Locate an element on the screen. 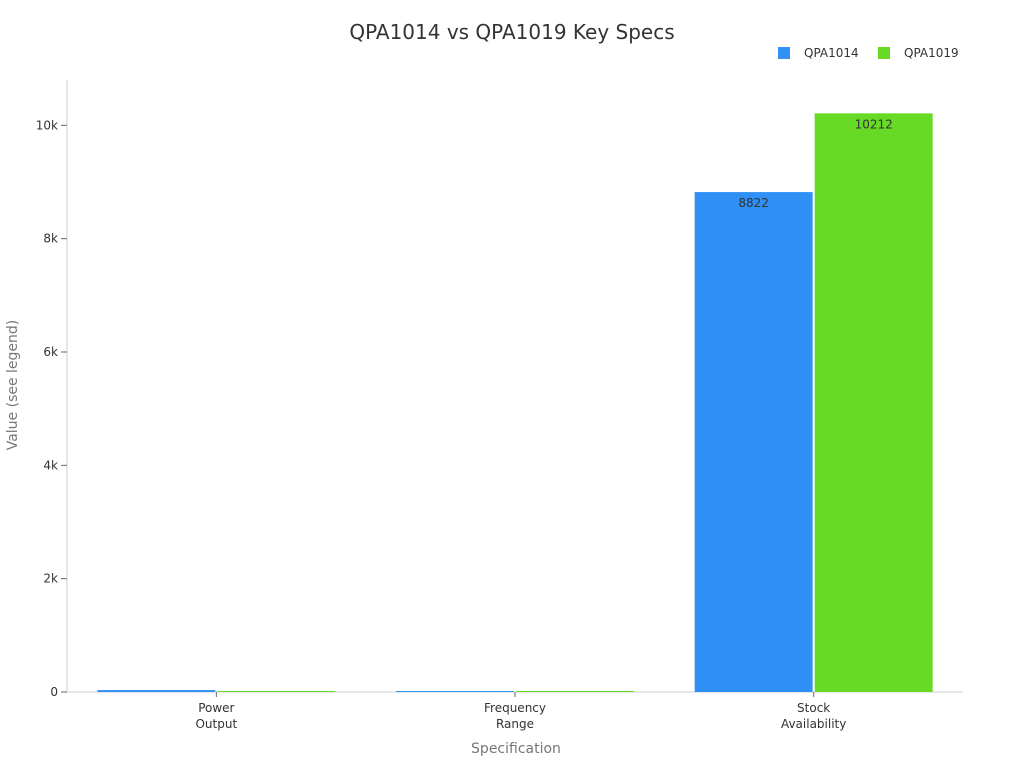  x-tick-label: Range is located at coordinates (515, 724).